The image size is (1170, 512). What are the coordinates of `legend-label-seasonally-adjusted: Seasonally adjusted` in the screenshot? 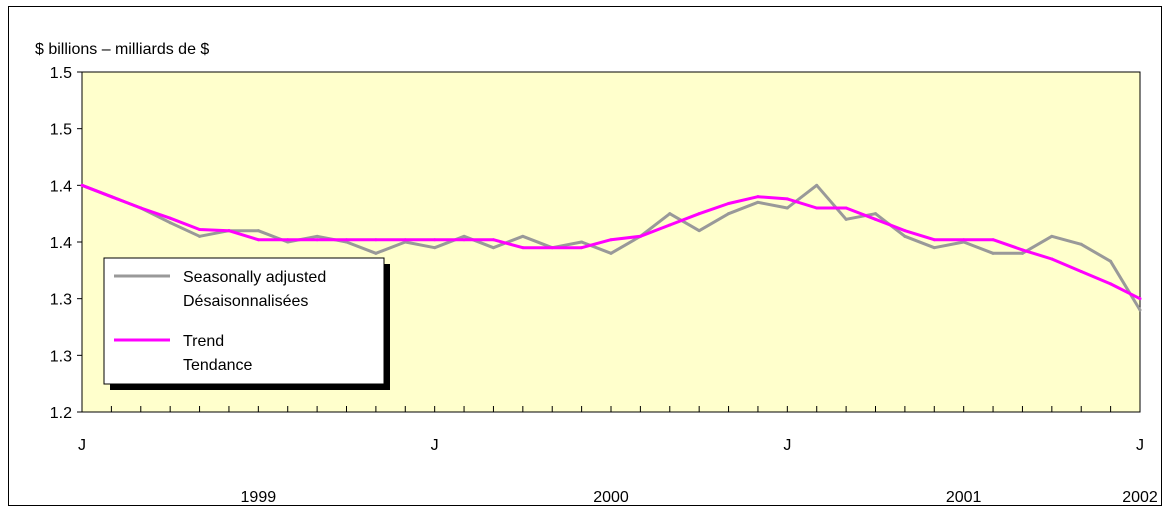 It's located at (254, 277).